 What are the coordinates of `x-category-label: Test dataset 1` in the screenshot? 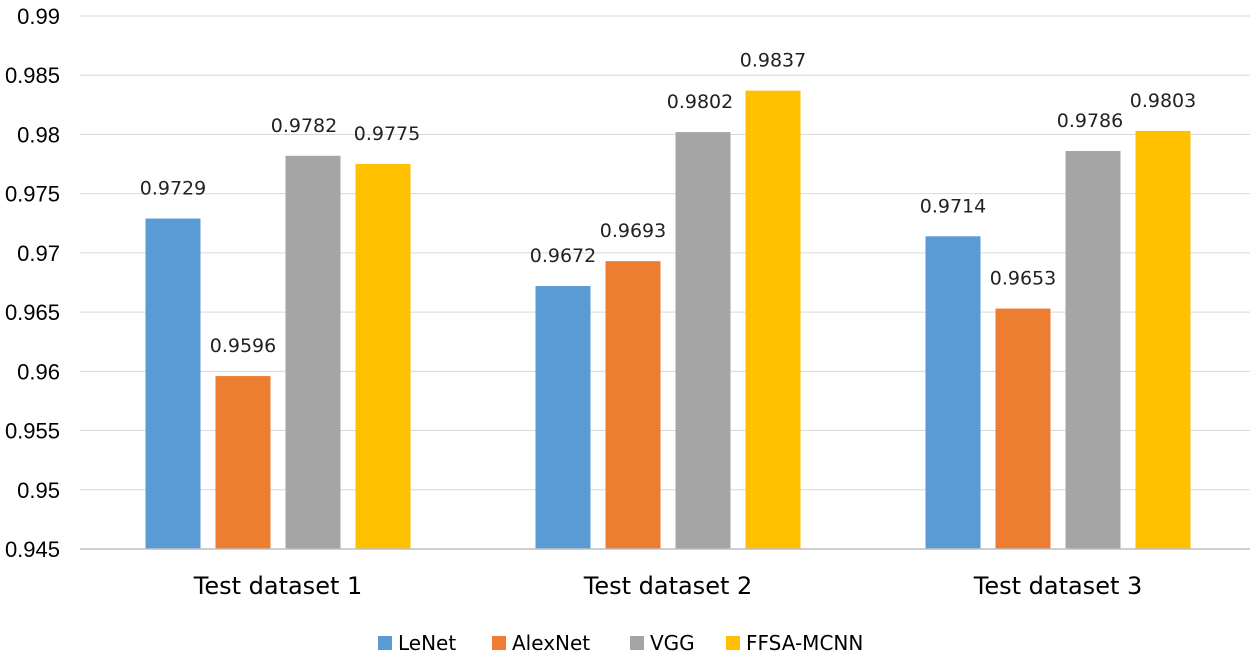 It's located at (278, 586).